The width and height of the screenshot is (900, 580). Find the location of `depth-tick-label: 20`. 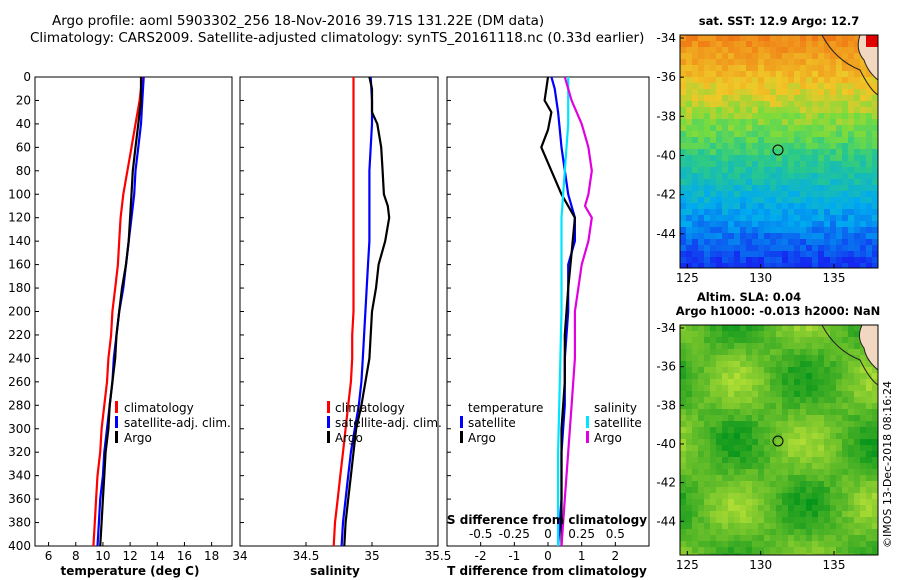

depth-tick-label: 20 is located at coordinates (23, 100).